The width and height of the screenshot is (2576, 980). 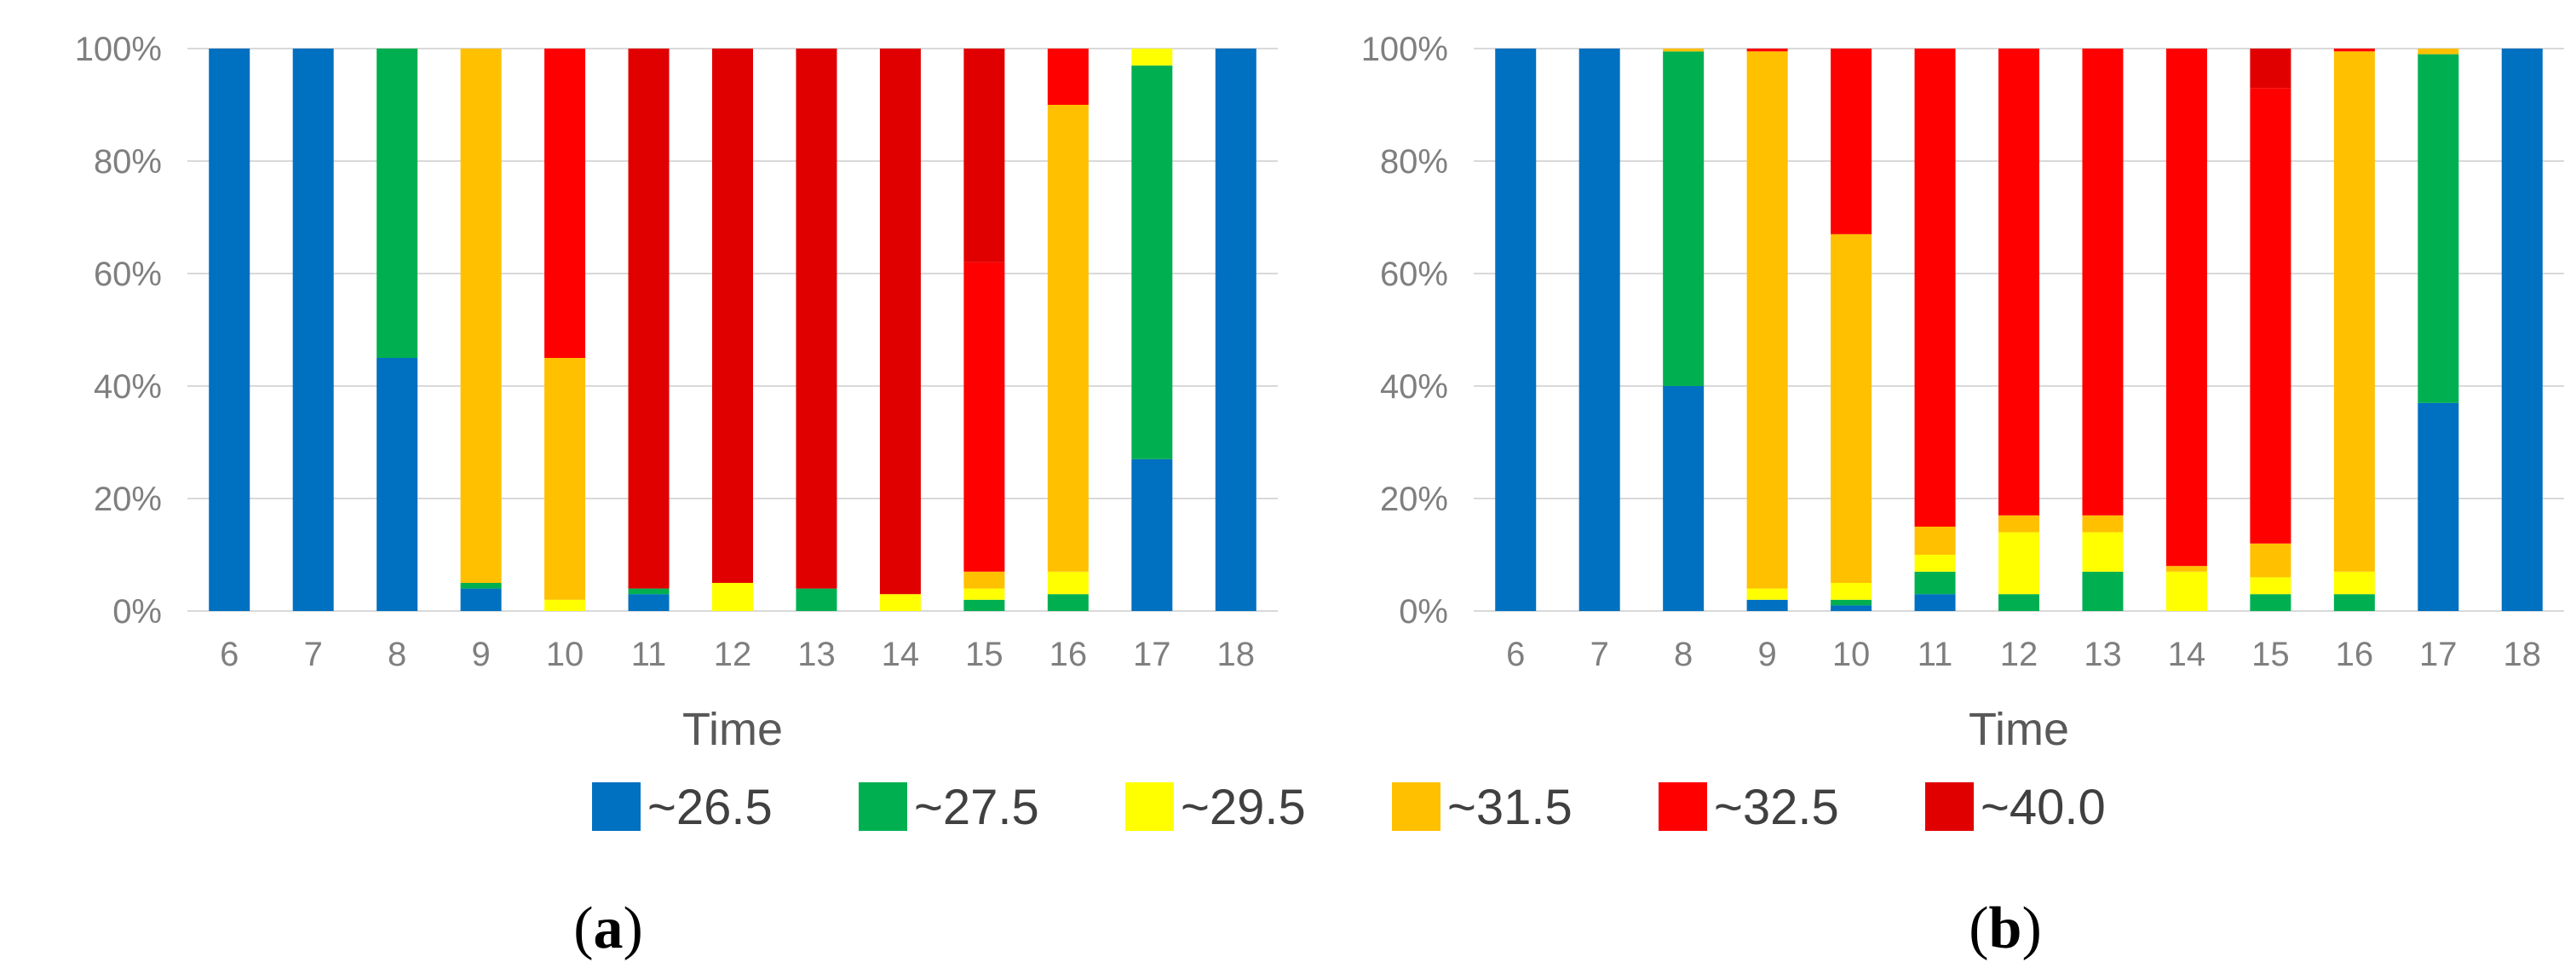 What do you see at coordinates (1935, 563) in the screenshot?
I see `bar-segment-b-11-29.5` at bounding box center [1935, 563].